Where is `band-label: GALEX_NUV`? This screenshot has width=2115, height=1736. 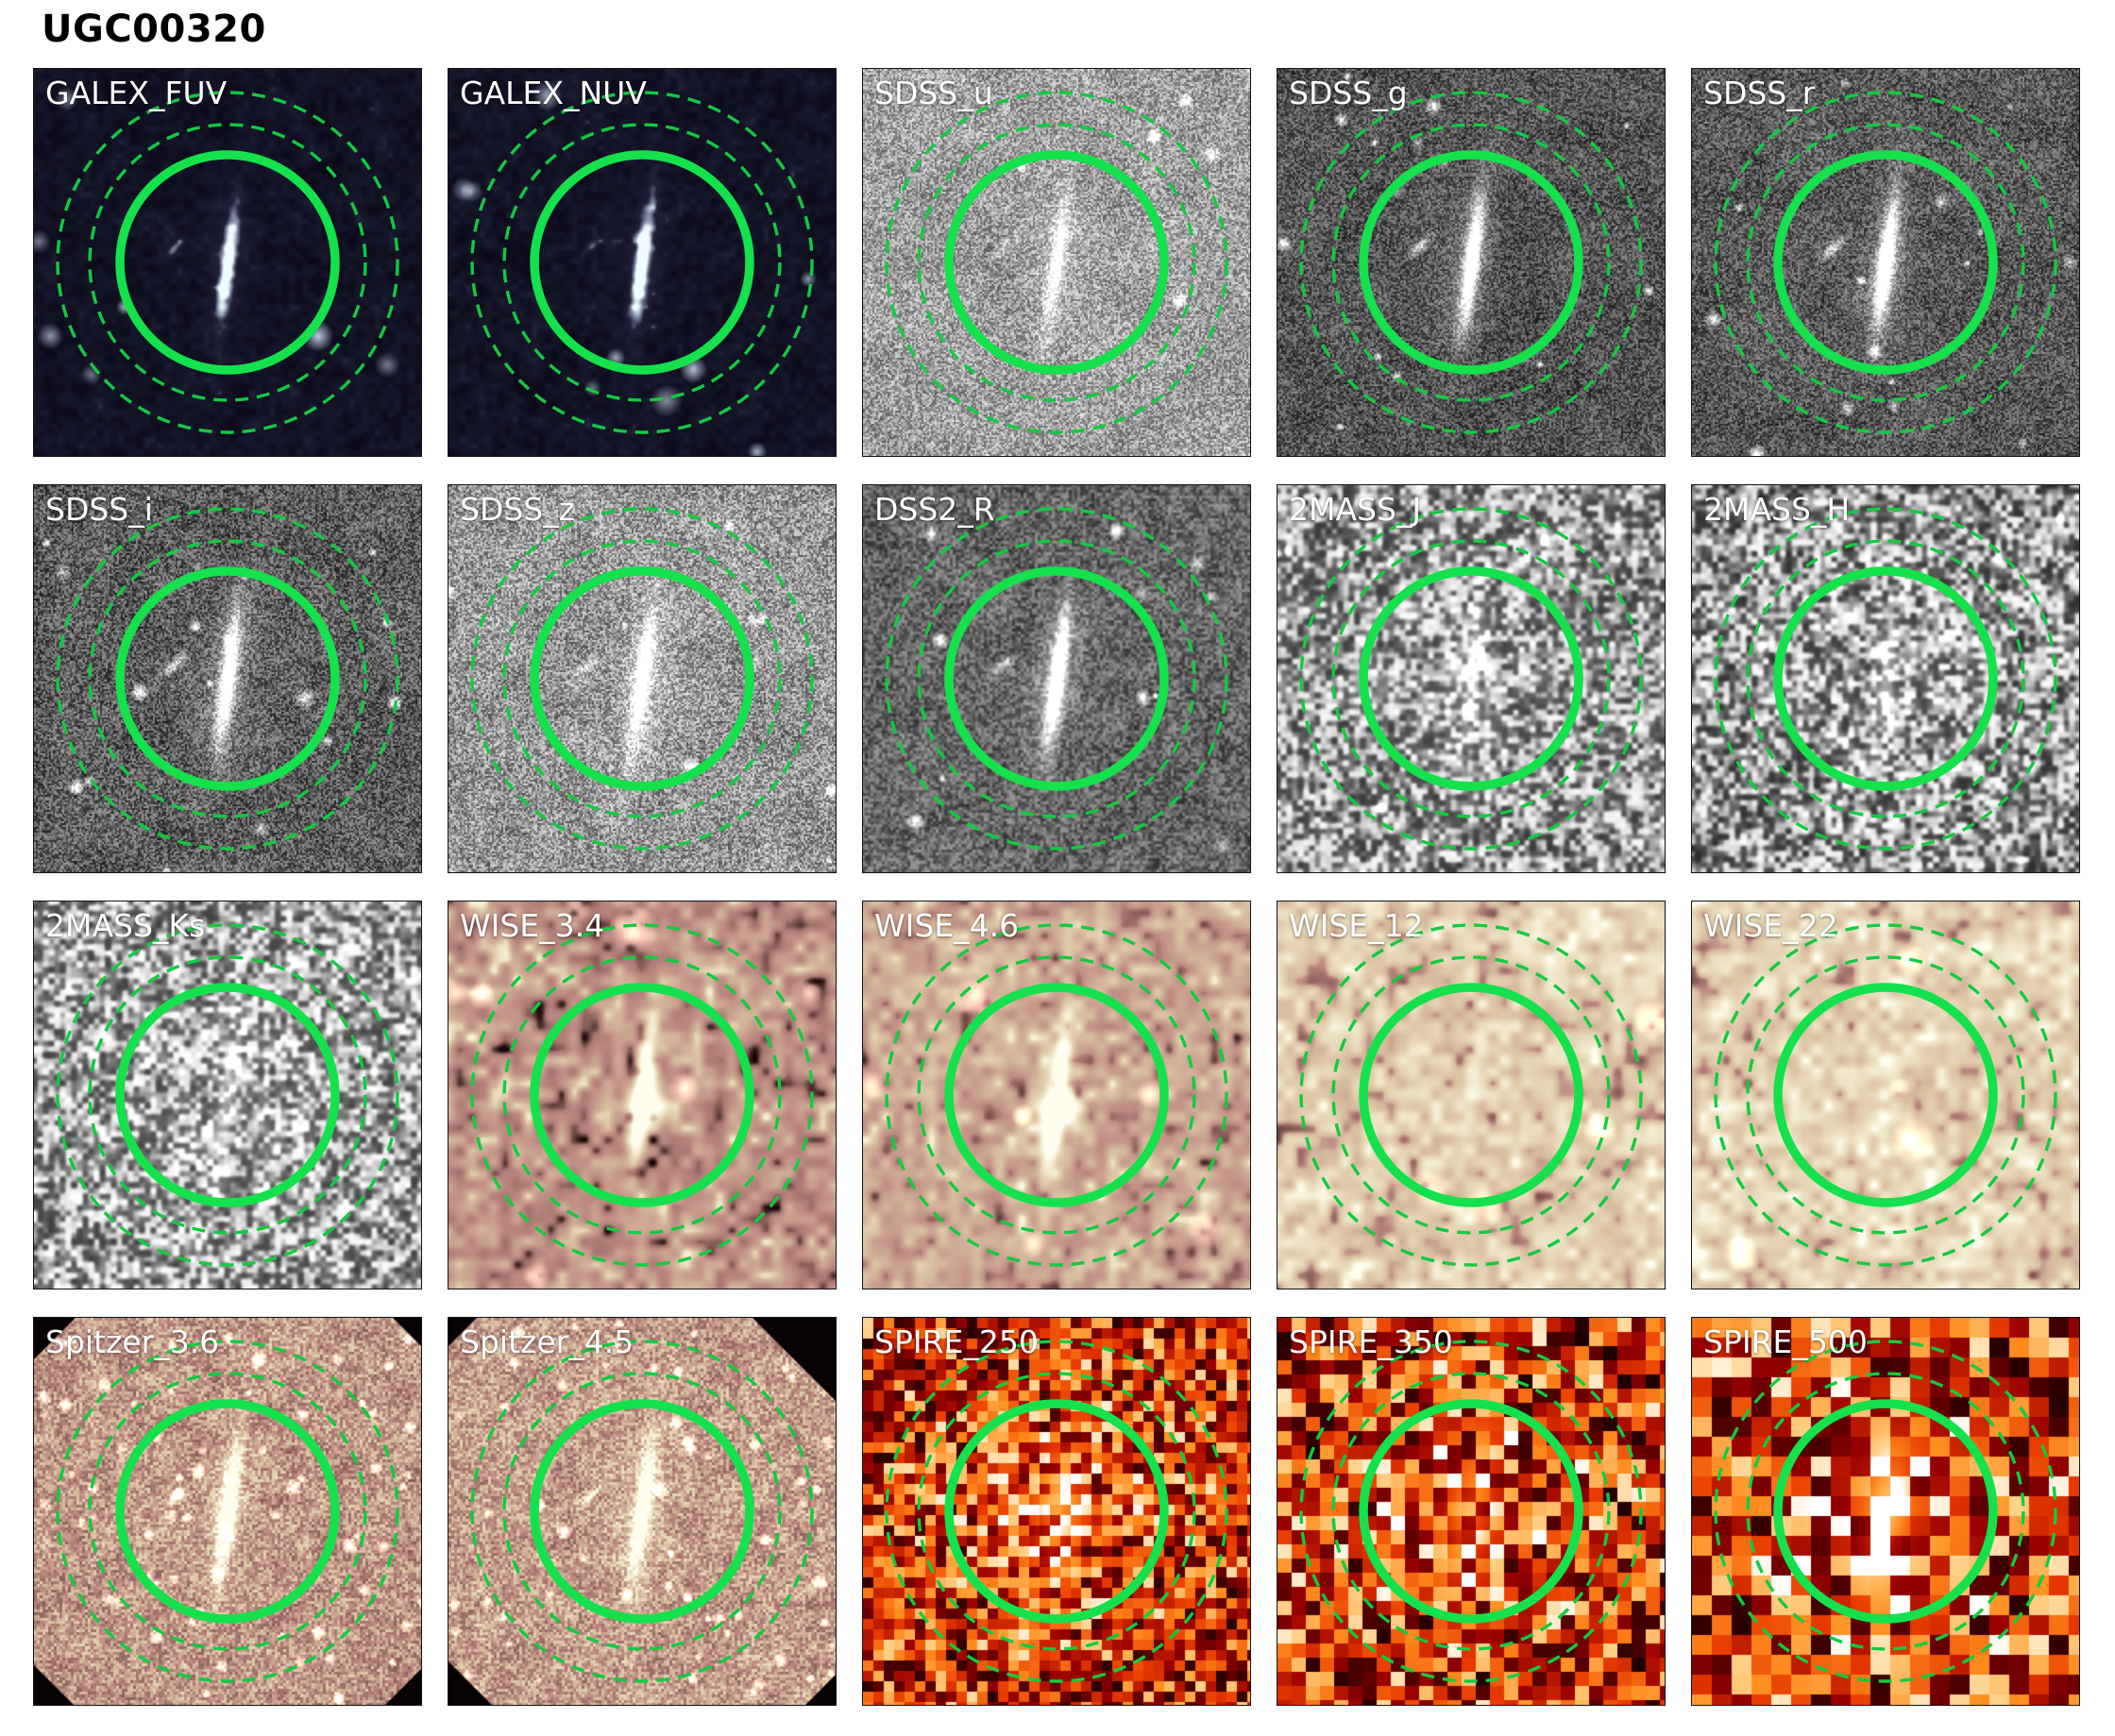 band-label: GALEX_NUV is located at coordinates (553, 93).